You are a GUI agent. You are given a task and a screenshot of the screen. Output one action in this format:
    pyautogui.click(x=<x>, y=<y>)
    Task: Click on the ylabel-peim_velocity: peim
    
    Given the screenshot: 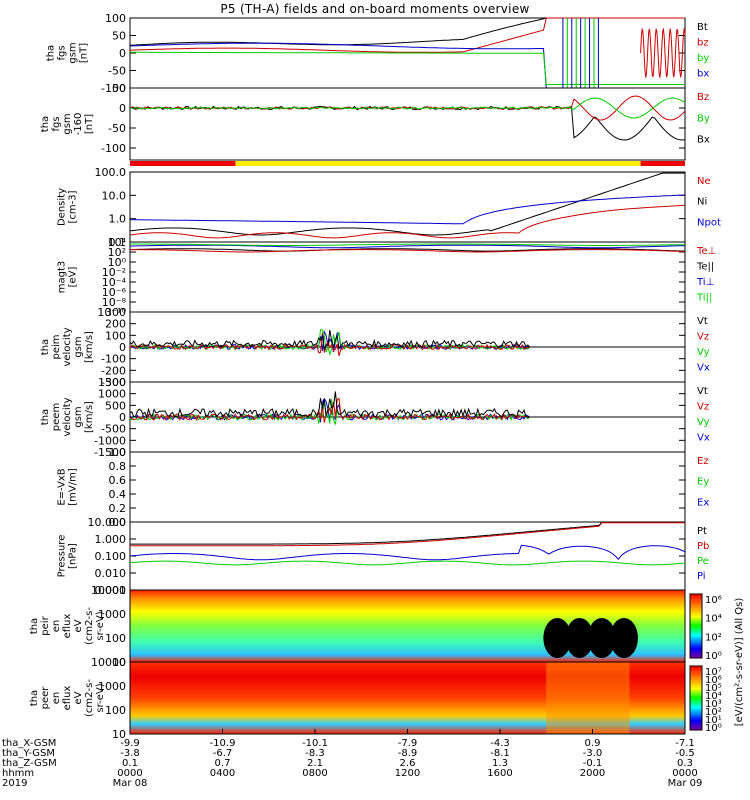 What is the action you would take?
    pyautogui.click(x=56, y=346)
    